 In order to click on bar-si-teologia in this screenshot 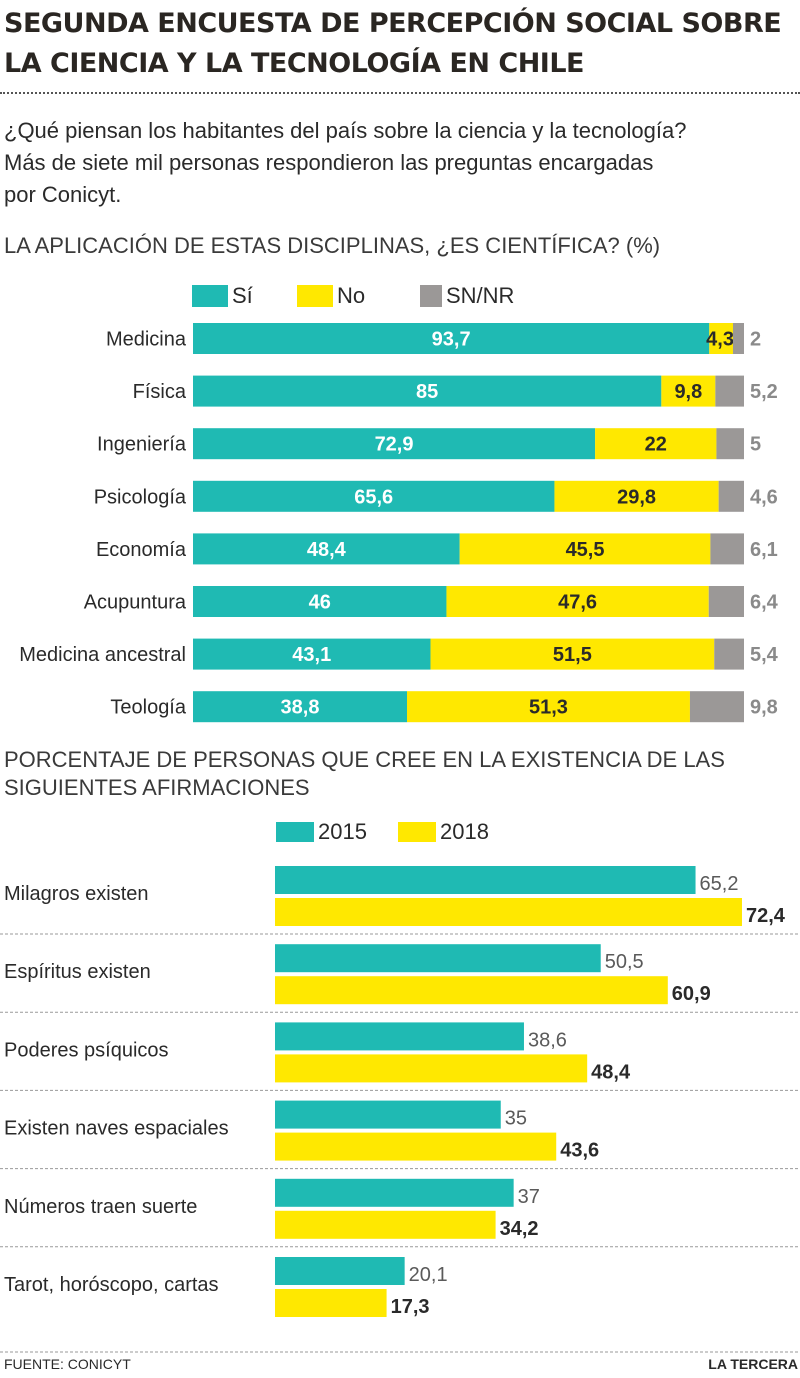, I will do `click(300, 707)`.